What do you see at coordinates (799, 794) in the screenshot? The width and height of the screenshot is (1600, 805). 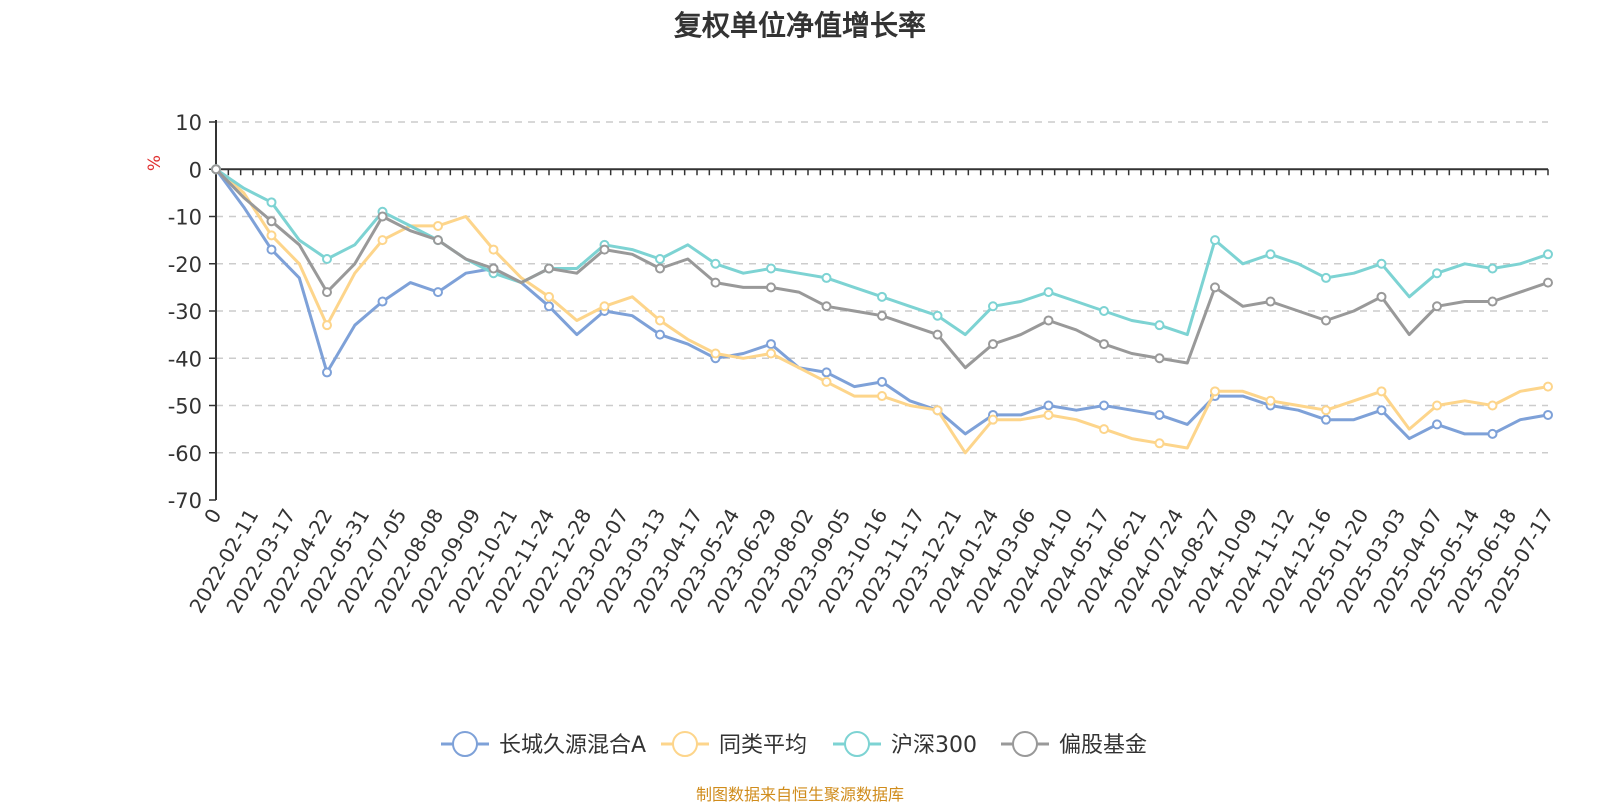 I see `source-text: 制图数据来自恒生聚源数据库` at bounding box center [799, 794].